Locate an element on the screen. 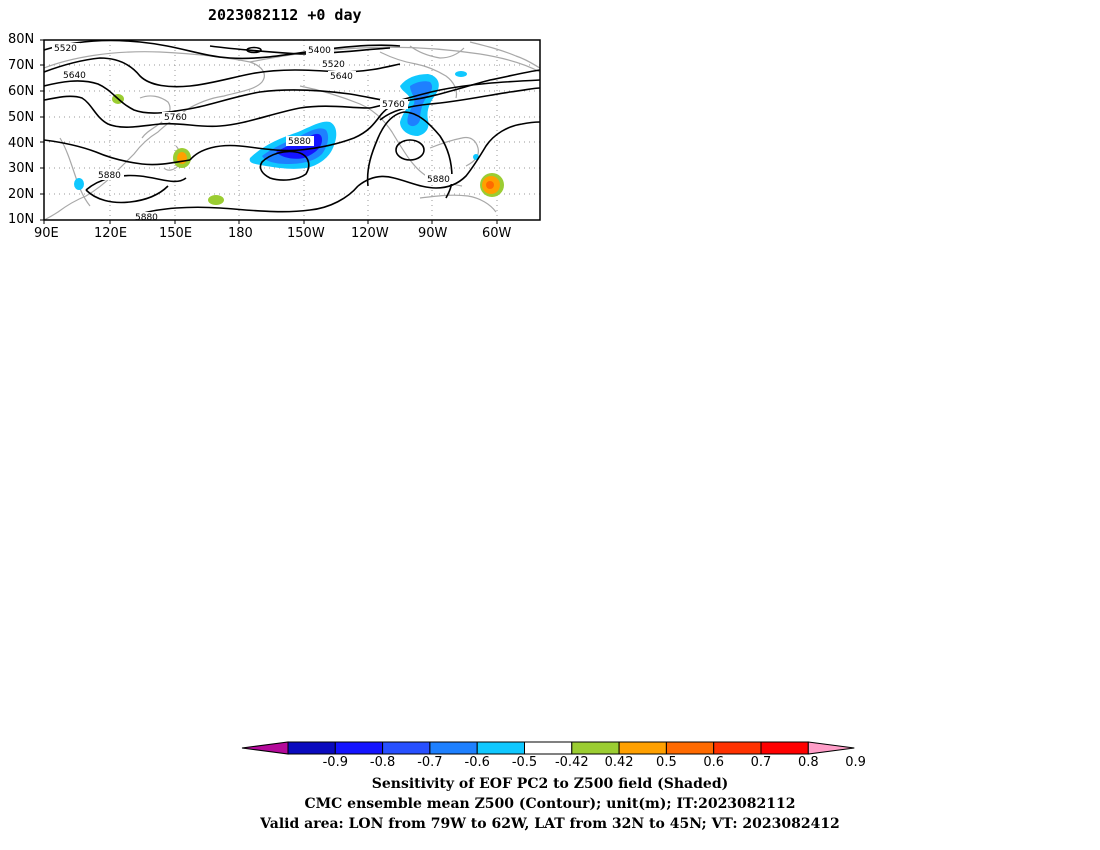 Image resolution: width=1100 pixels, height=850 pixels. lat-label-80n: 80N is located at coordinates (21, 39).